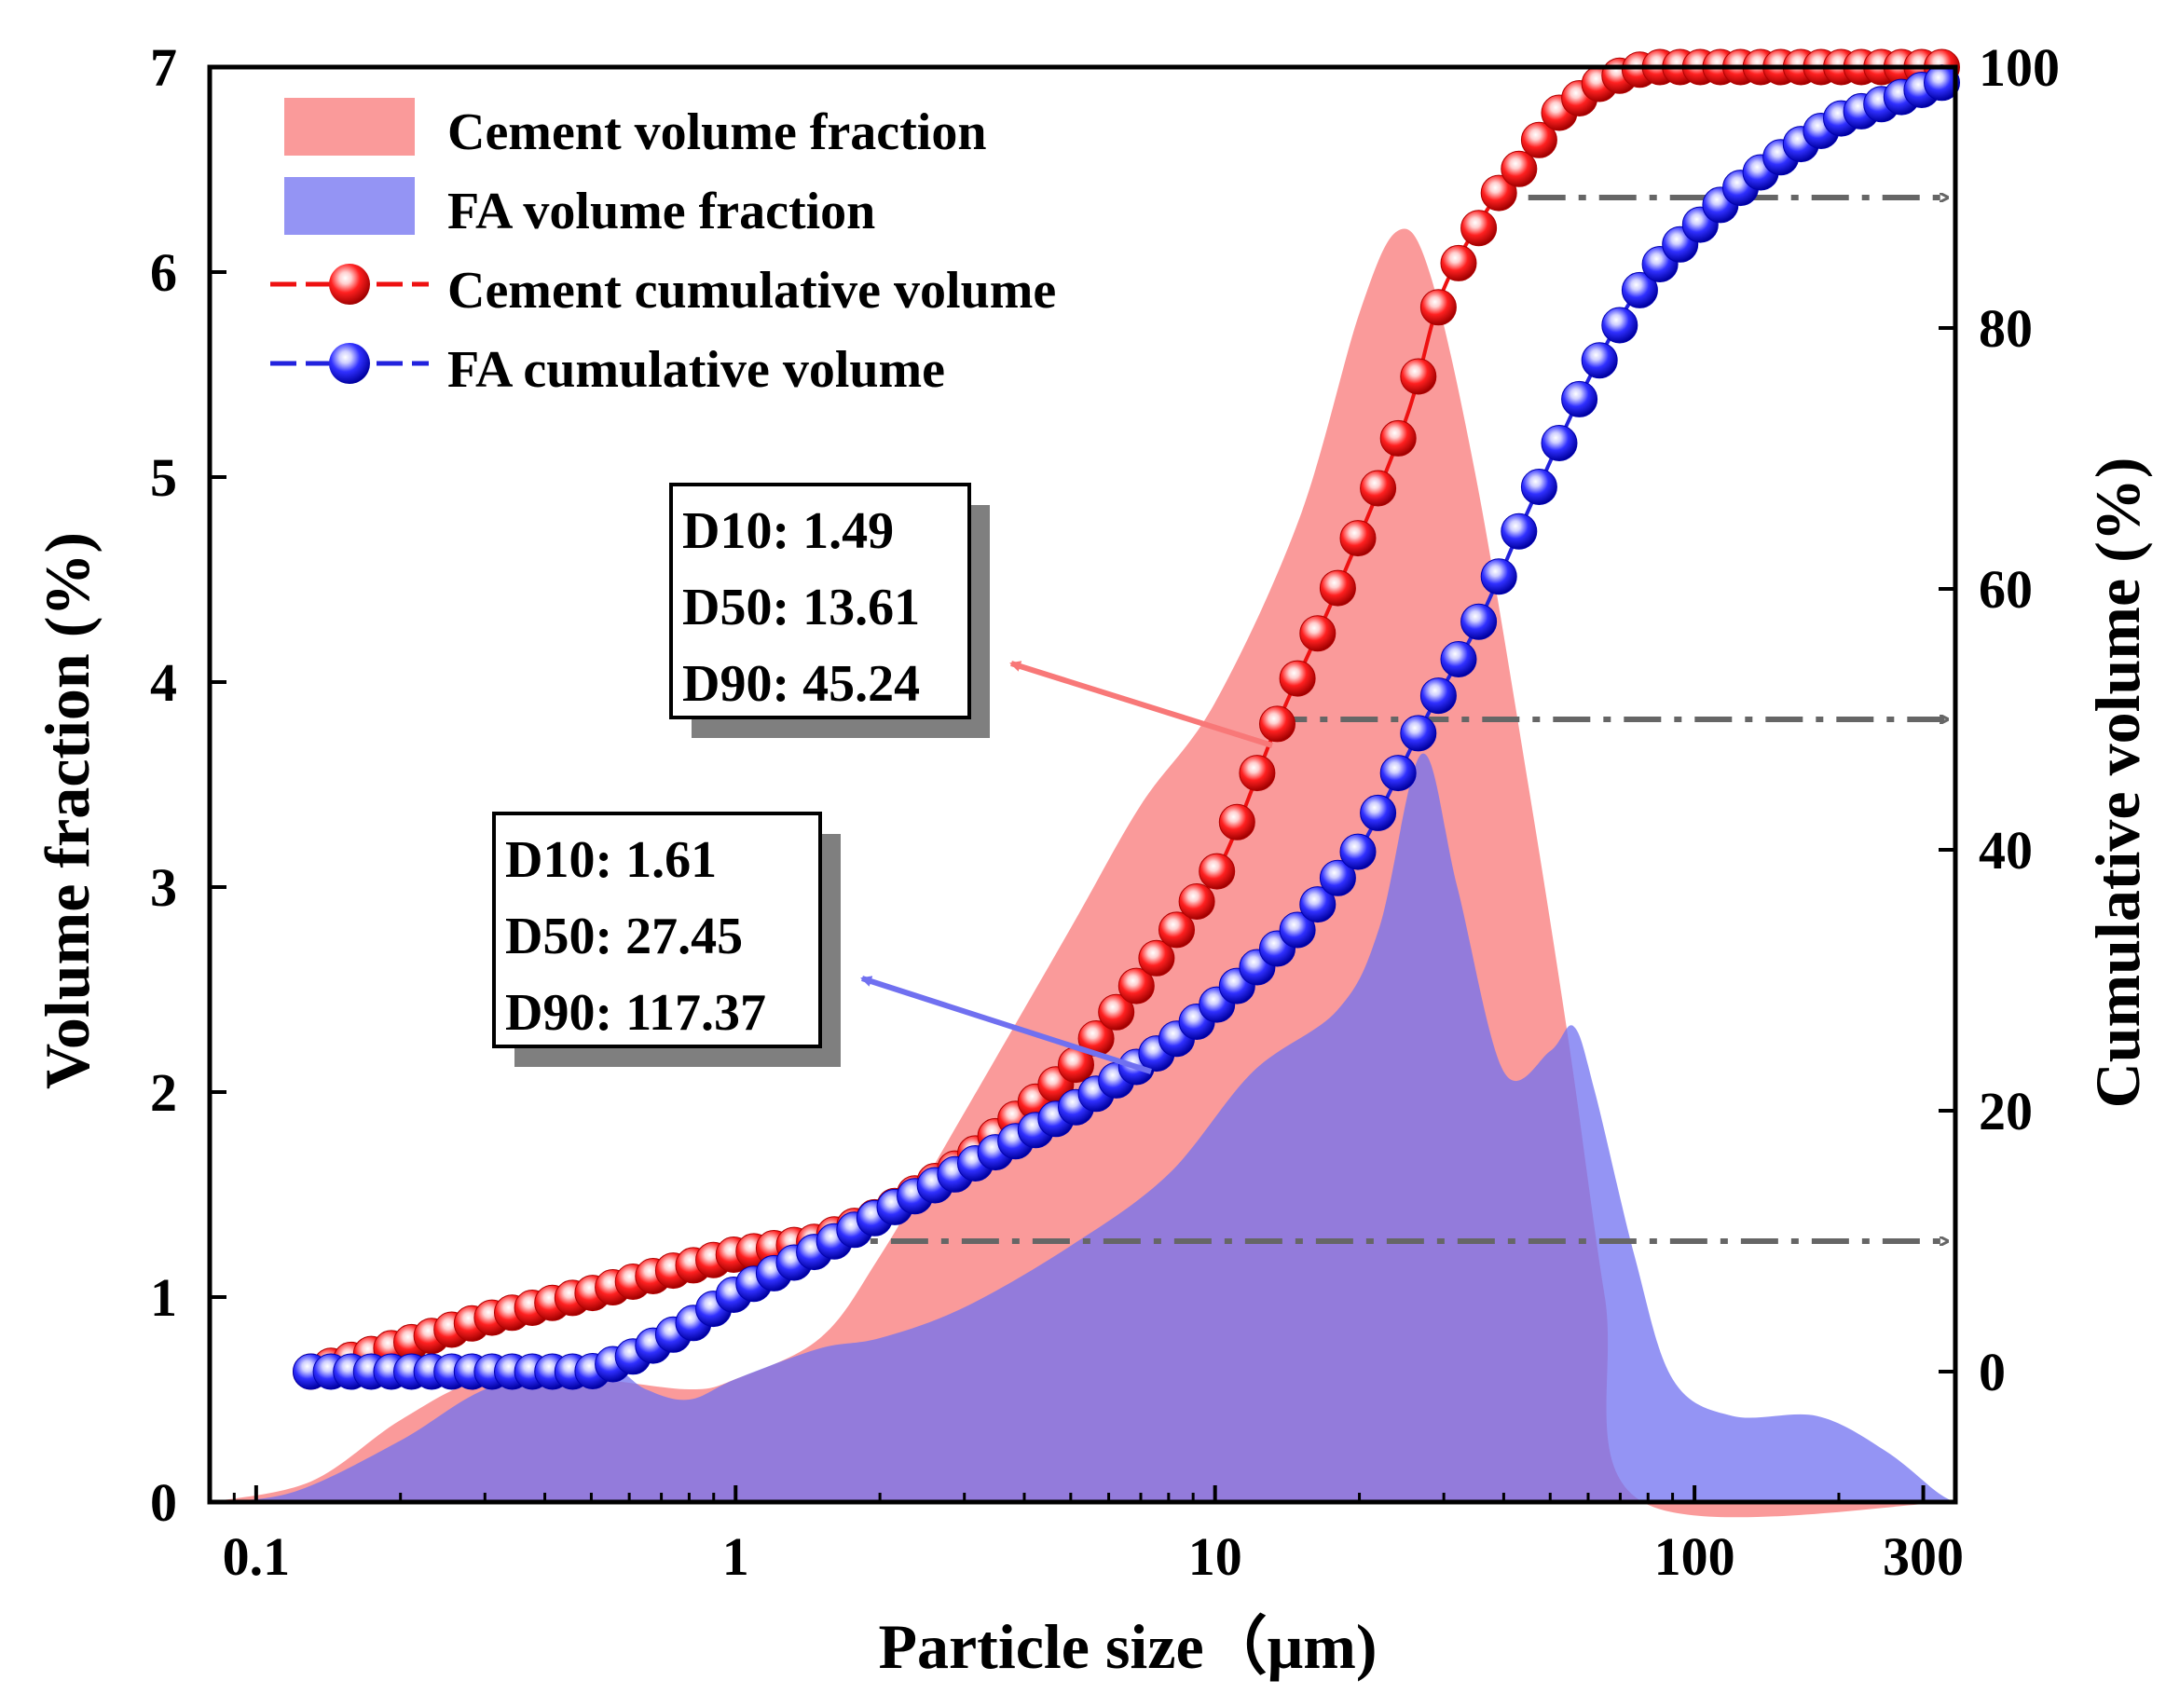 Image resolution: width=2166 pixels, height=1708 pixels. Describe the element at coordinates (163, 272) in the screenshot. I see `y-left-tick-label: 6` at that location.